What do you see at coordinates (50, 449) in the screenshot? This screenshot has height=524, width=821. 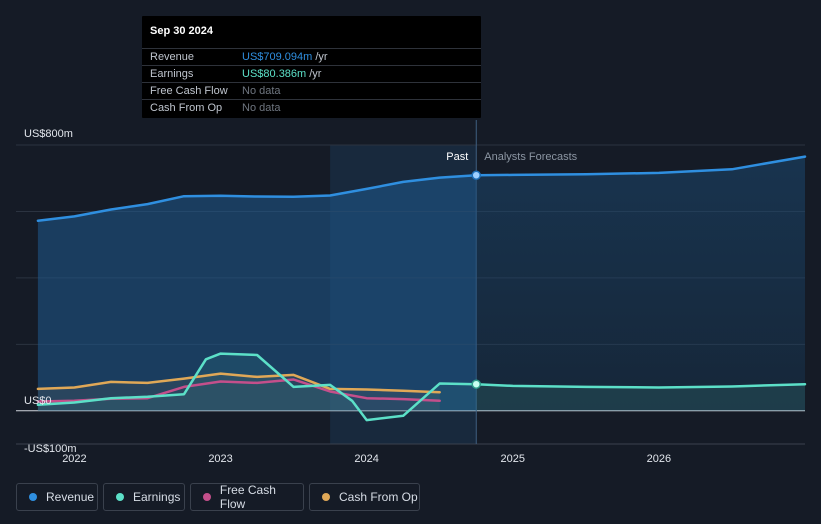 I see `y-tick-label: -US$100m` at bounding box center [50, 449].